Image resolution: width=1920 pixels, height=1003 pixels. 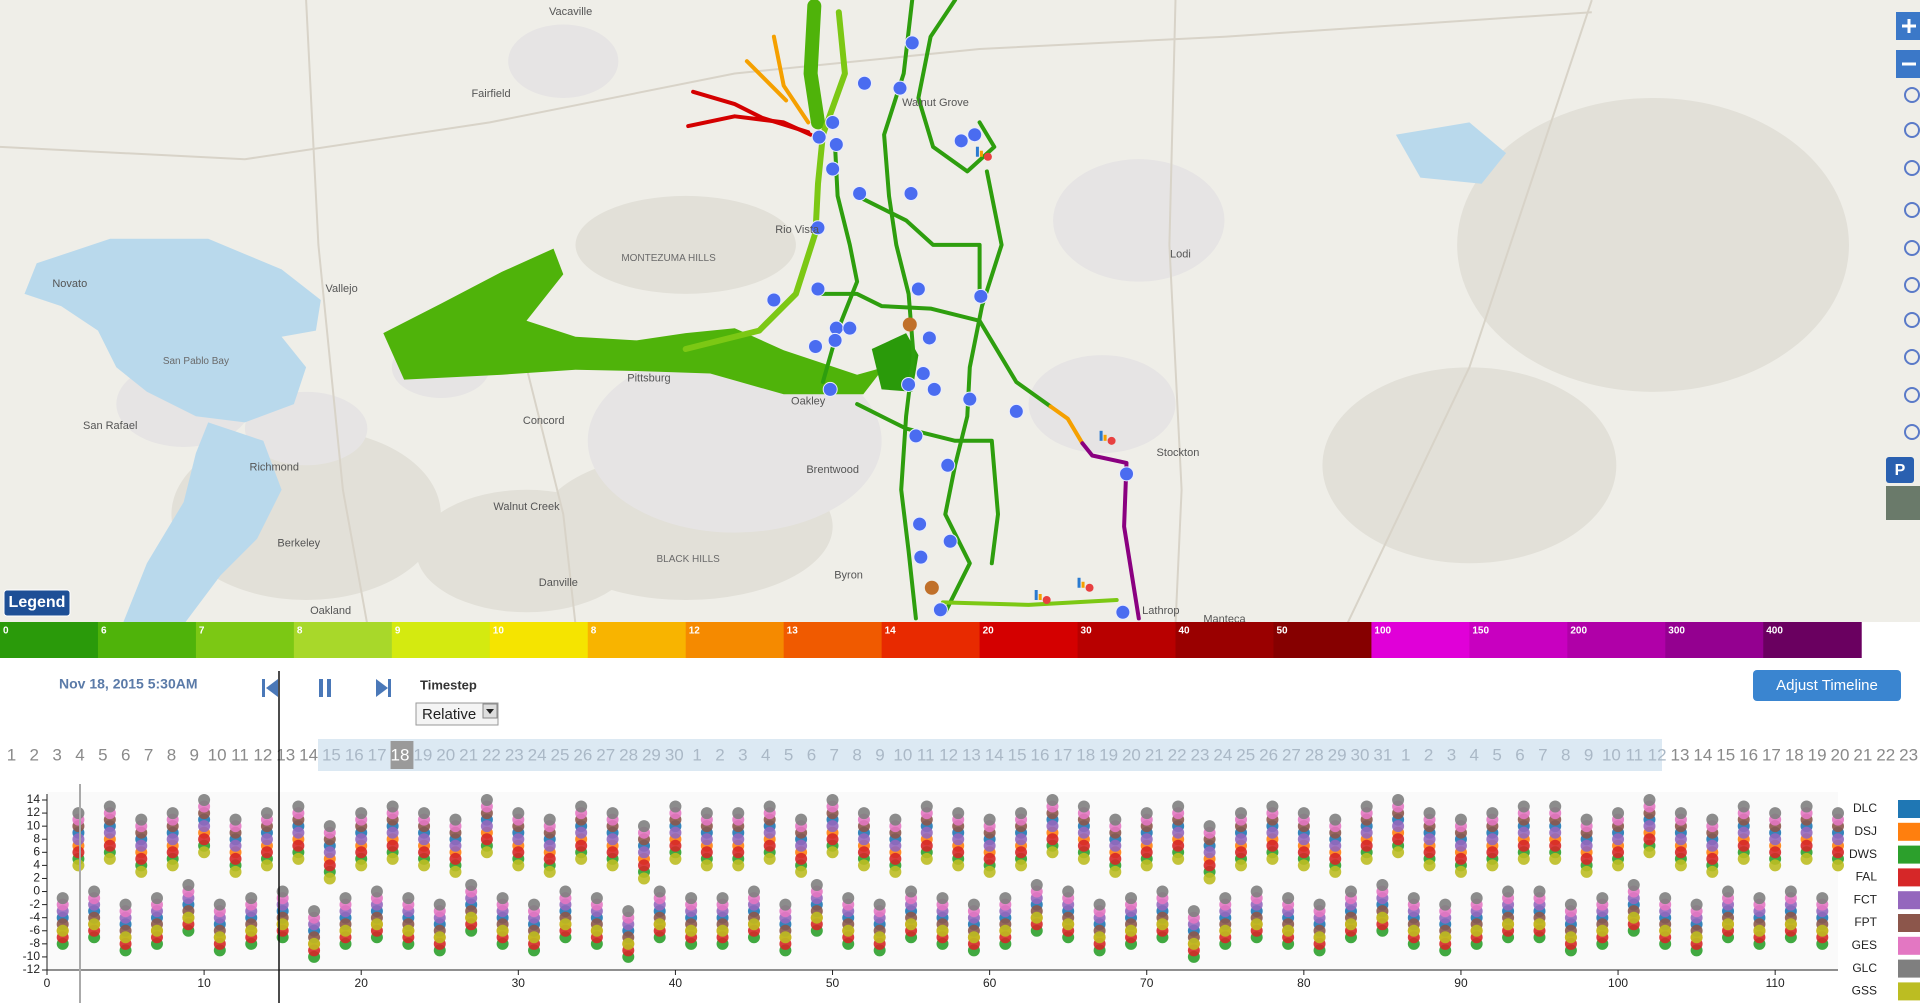 What do you see at coordinates (1245, 754) in the screenshot?
I see `timeline-day: 25` at bounding box center [1245, 754].